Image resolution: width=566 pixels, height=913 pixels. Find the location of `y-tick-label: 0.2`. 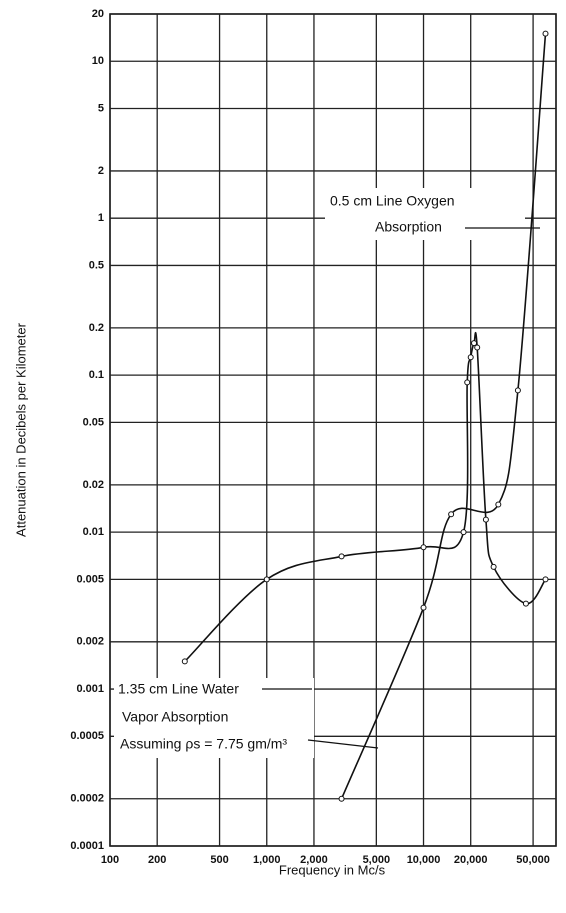

y-tick-label: 0.2 is located at coordinates (96, 328).